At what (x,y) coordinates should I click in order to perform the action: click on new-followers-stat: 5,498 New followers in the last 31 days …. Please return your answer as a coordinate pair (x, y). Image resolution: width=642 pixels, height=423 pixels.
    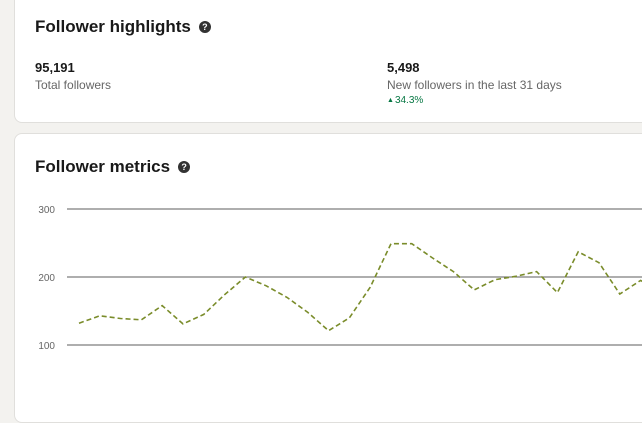
    Looking at the image, I should click on (474, 83).